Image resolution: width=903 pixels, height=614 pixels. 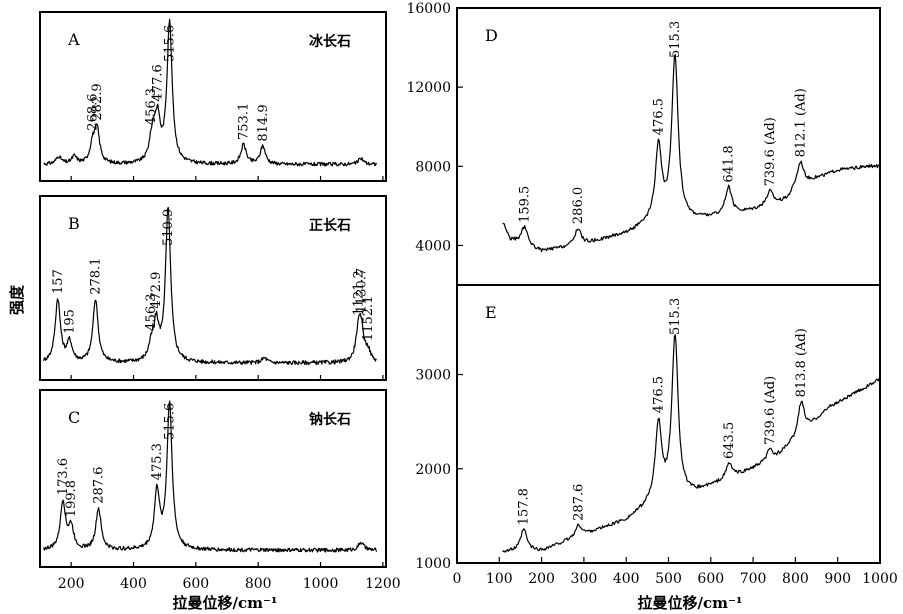 I want to click on y-tick-label: 2000, so click(x=433, y=470).